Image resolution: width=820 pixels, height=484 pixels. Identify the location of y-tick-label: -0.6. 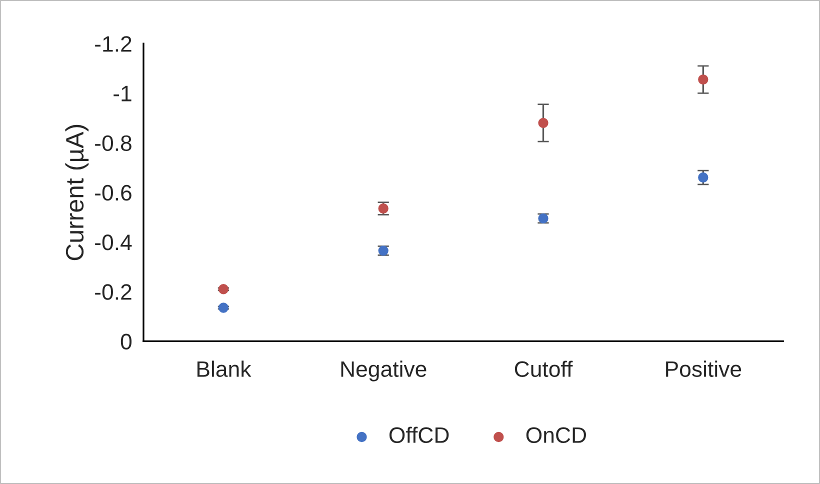
(113, 192).